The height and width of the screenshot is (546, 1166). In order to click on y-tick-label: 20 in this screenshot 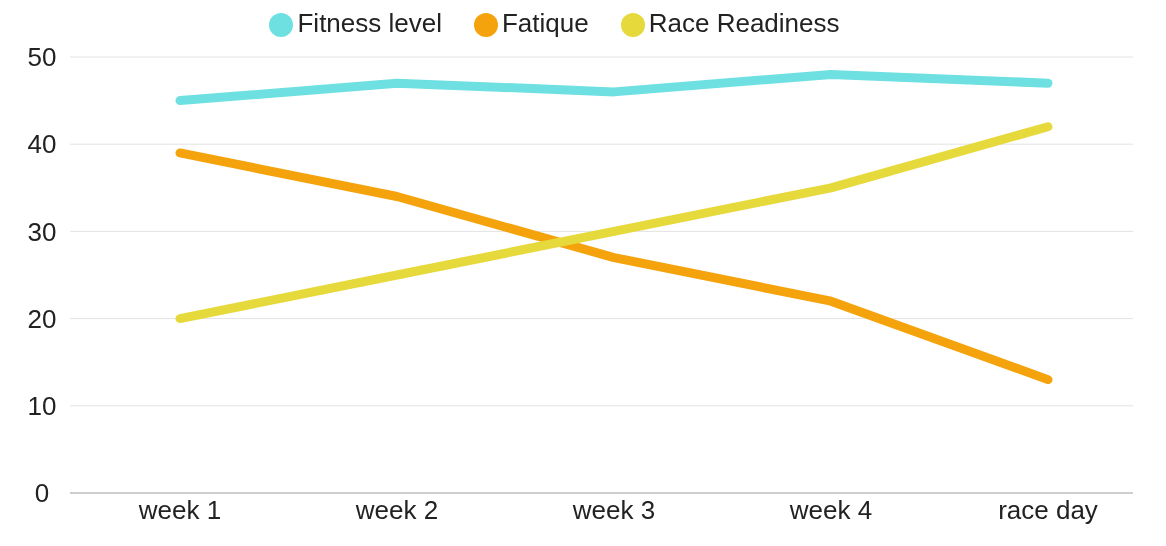, I will do `click(42, 318)`.